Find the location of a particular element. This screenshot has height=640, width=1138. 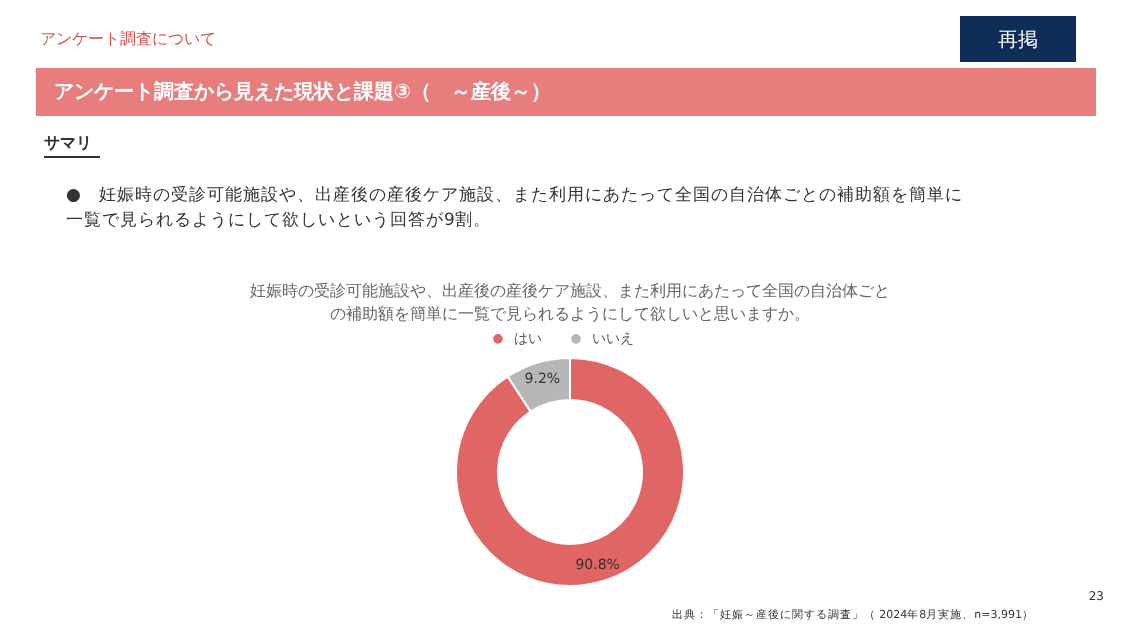

text: ● 妊娠時の受診可能施設や、出産後の産後ケア施設、また利用にあたって全国の自治体ごとの補助額を簡単に一覧で見られるようにして欲しいという回答が9割。 is located at coordinates (514, 207).